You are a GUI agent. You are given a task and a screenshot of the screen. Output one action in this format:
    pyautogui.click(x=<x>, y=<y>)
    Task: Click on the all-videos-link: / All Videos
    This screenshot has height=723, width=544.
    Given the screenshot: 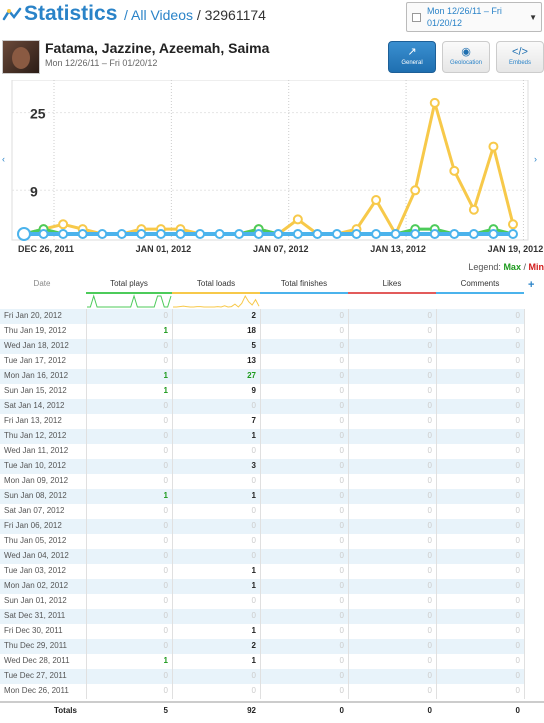 What is the action you would take?
    pyautogui.click(x=159, y=15)
    